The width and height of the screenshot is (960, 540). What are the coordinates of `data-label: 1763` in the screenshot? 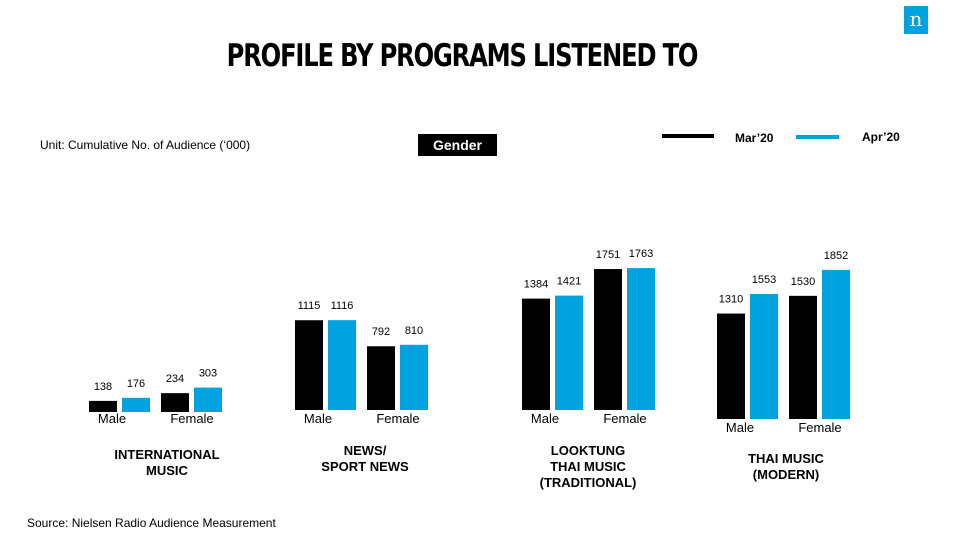 It's located at (641, 254).